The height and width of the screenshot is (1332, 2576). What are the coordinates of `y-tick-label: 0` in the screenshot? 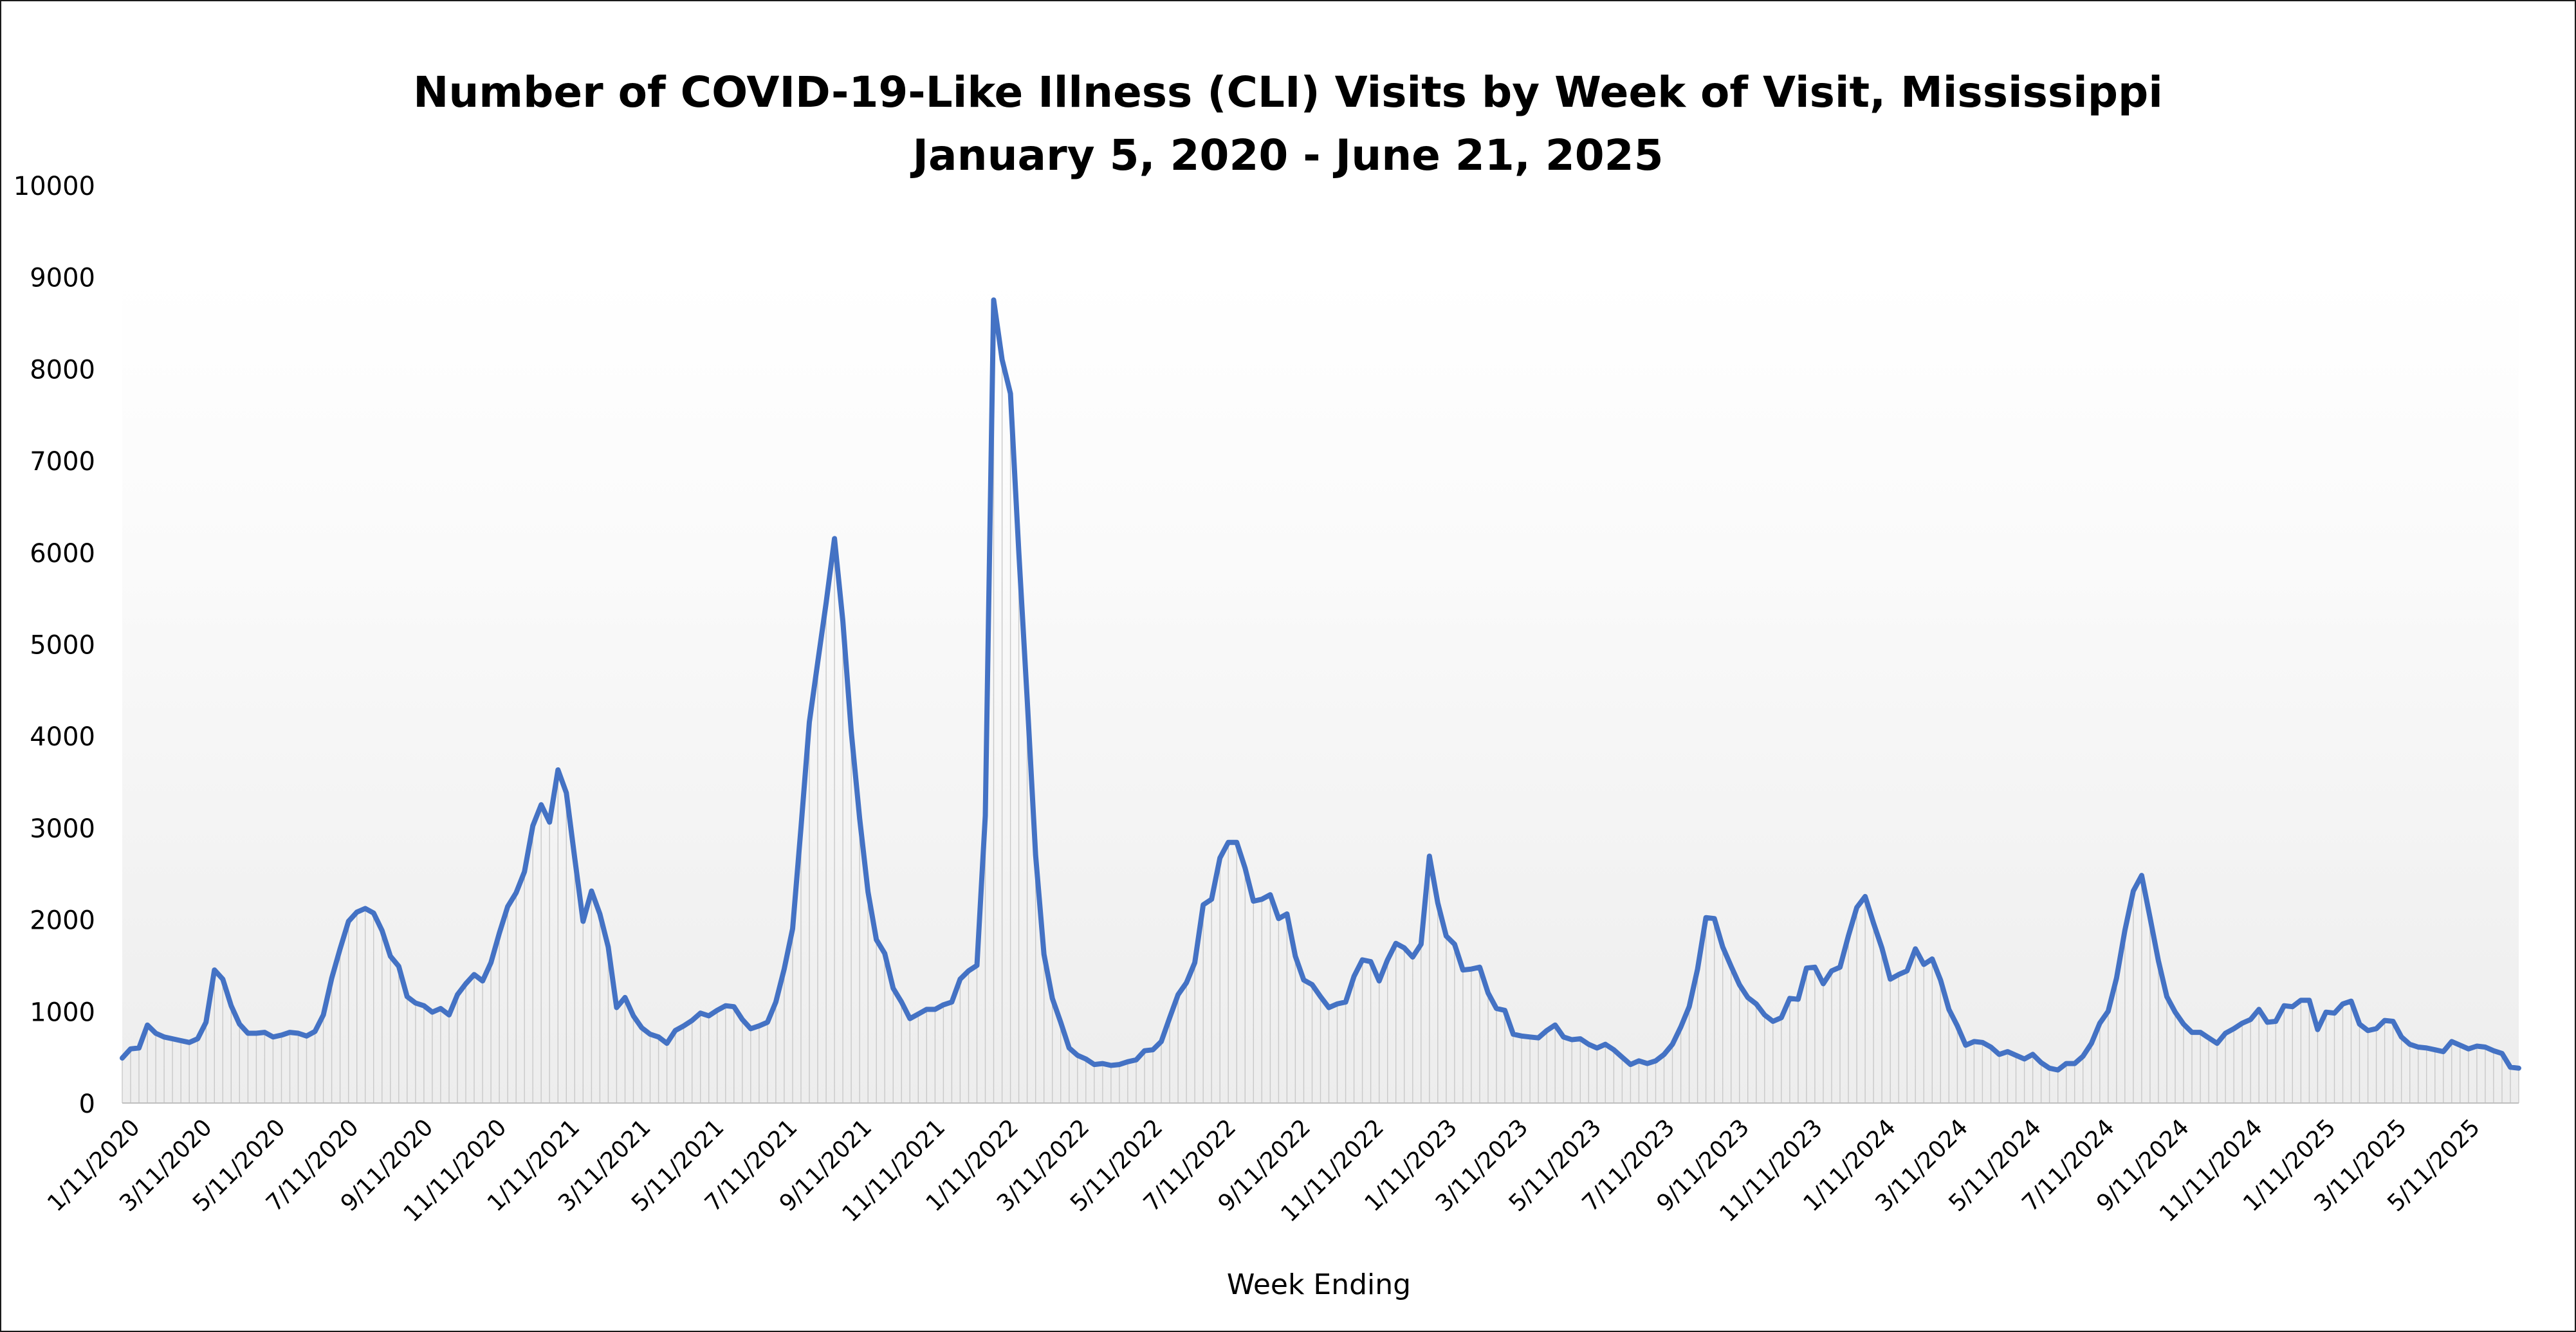 It's located at (87, 1104).